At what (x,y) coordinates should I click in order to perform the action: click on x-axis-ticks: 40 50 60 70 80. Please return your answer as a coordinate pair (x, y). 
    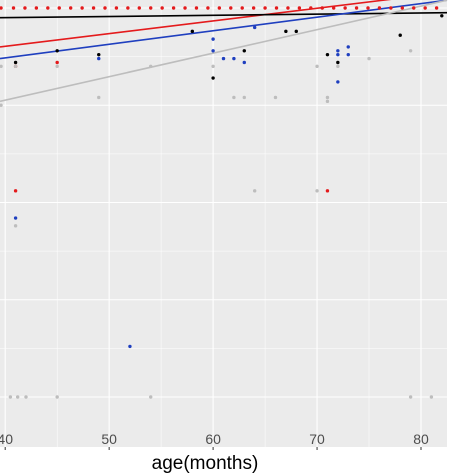
    Looking at the image, I should click on (214, 440).